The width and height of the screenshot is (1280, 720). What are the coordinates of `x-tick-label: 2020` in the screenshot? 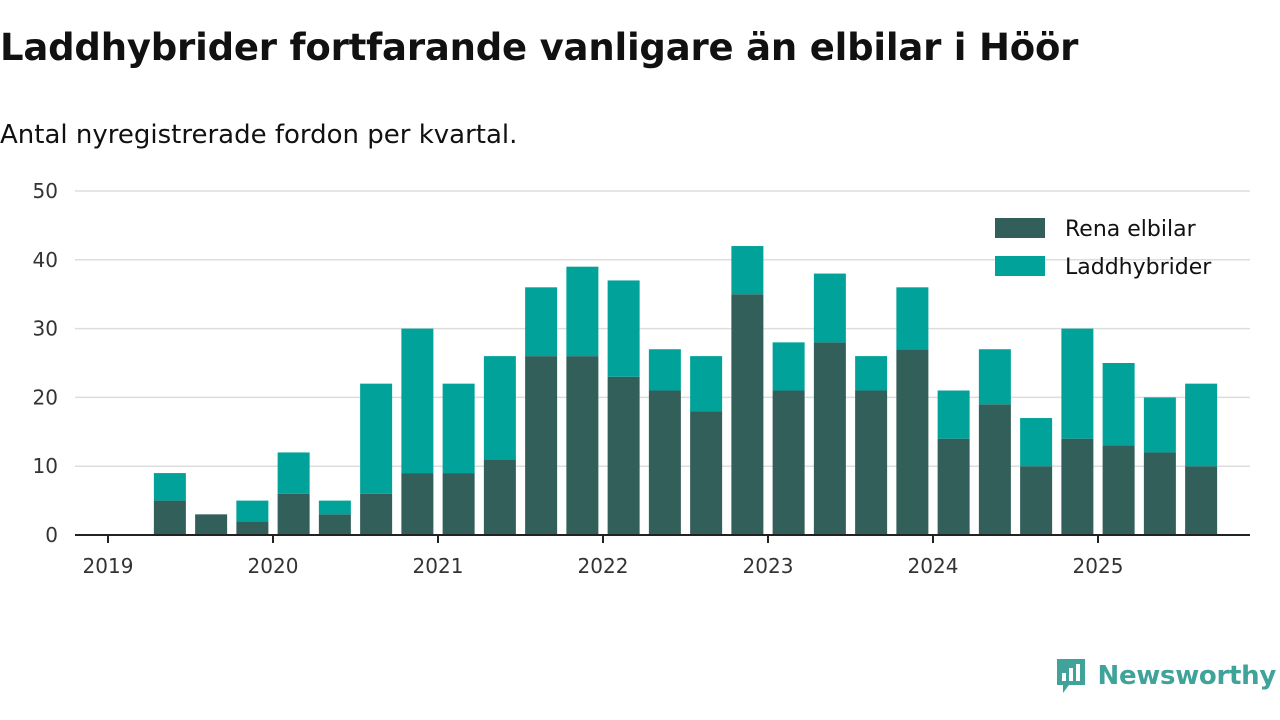 It's located at (273, 566).